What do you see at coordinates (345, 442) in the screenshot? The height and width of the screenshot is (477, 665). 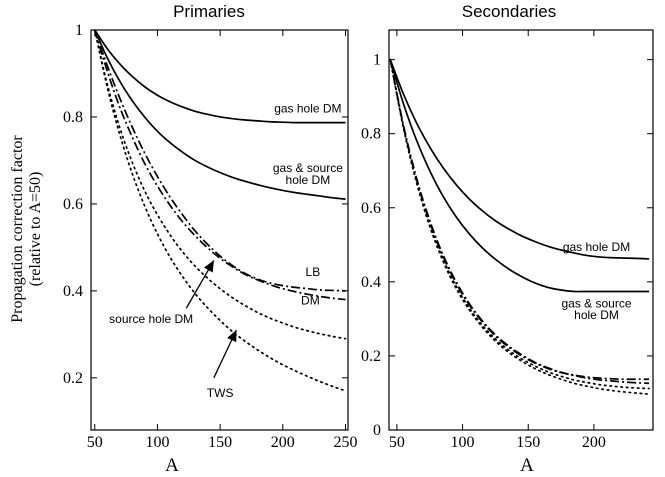 I see `x-tick-label: 250` at bounding box center [345, 442].